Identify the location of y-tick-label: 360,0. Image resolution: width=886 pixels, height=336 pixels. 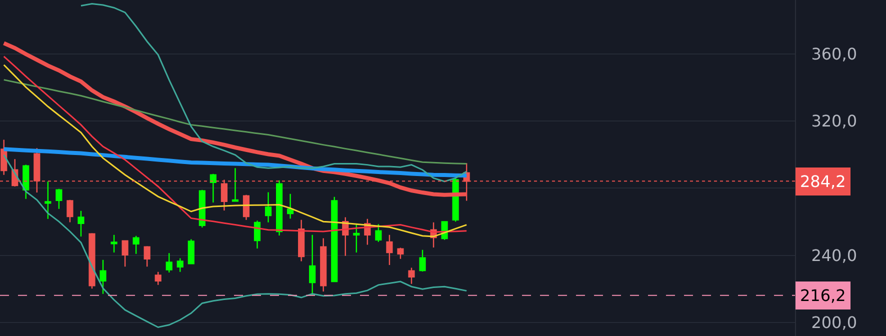
(834, 54).